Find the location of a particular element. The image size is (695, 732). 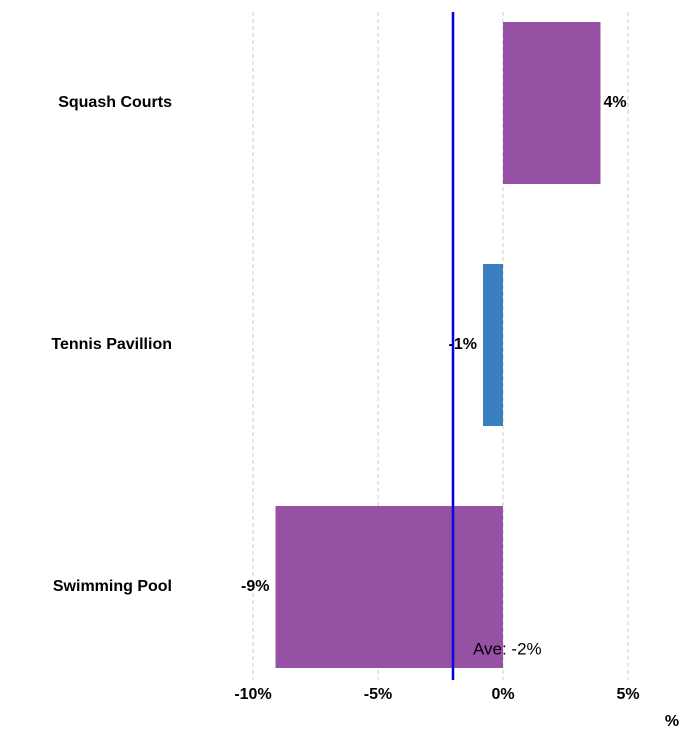

category-label: Swimming Pool is located at coordinates (112, 586).